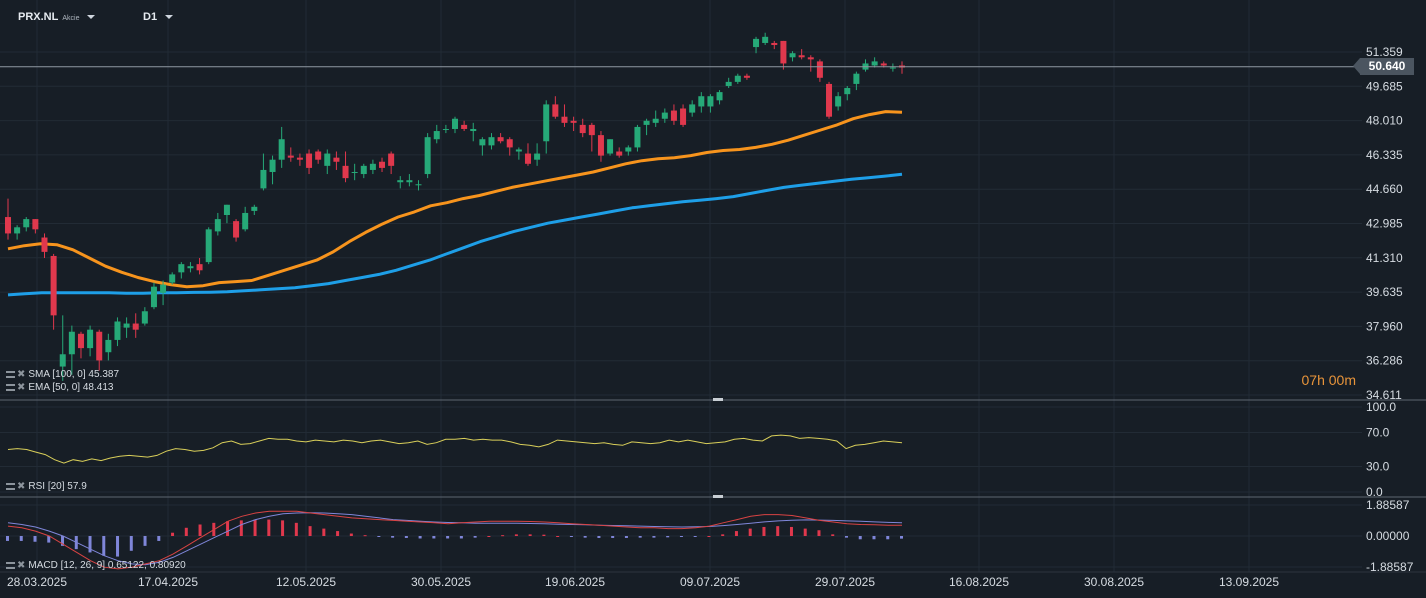 The width and height of the screenshot is (1426, 598). What do you see at coordinates (38, 17) in the screenshot?
I see `symbol-label: PRX.NL` at bounding box center [38, 17].